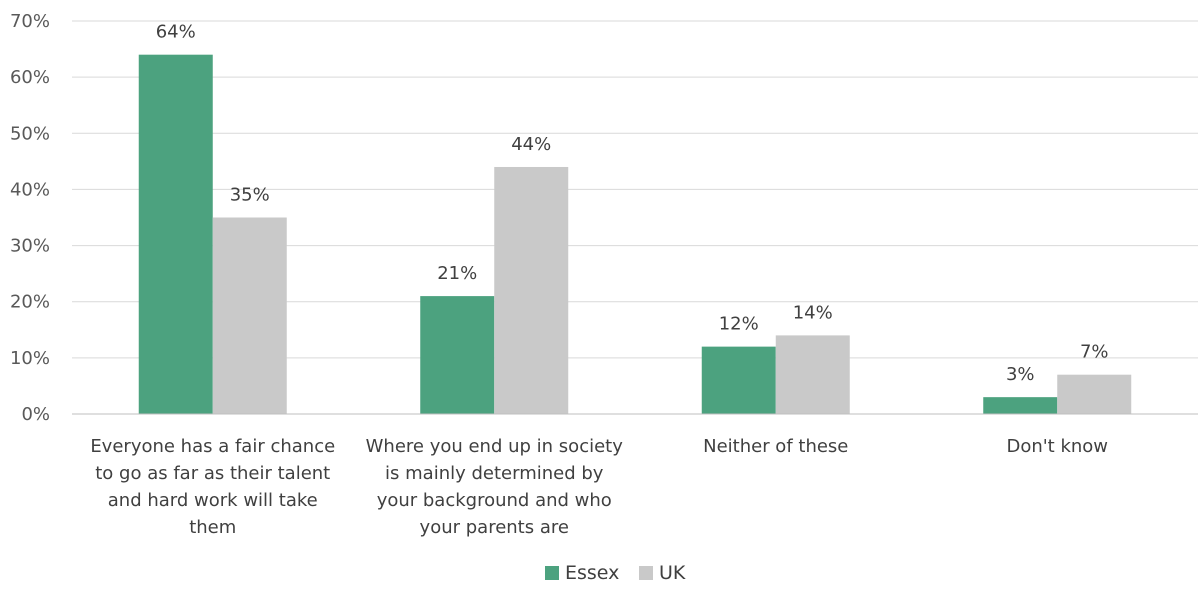 The image size is (1198, 597). Describe the element at coordinates (35, 414) in the screenshot. I see `y-tick-label: 0%` at that location.